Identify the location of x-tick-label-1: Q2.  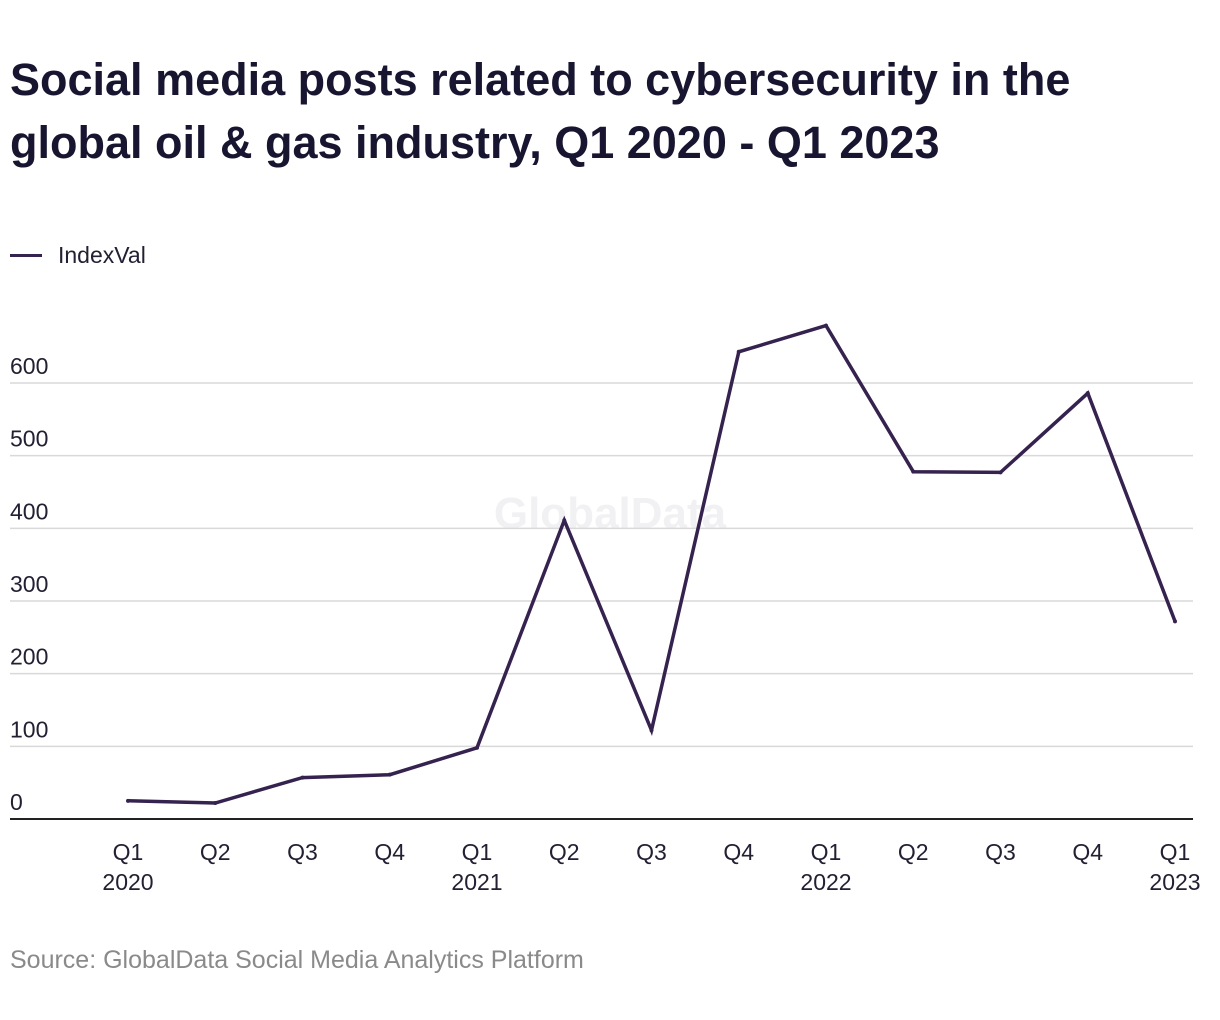
(215, 852).